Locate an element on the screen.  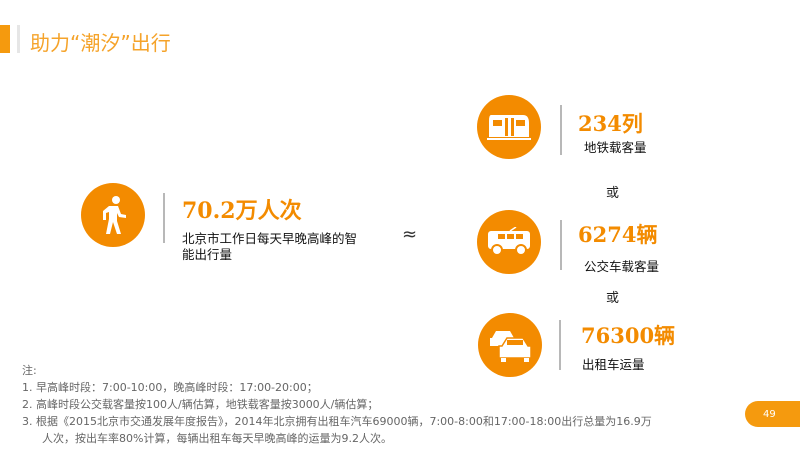
total-value: 70.2万人次 is located at coordinates (242, 211).